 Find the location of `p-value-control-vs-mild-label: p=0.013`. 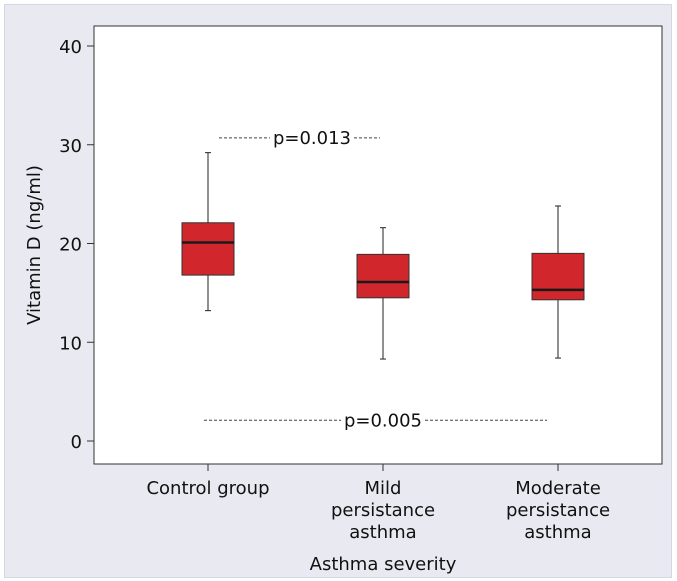

p-value-control-vs-mild-label: p=0.013 is located at coordinates (312, 138).